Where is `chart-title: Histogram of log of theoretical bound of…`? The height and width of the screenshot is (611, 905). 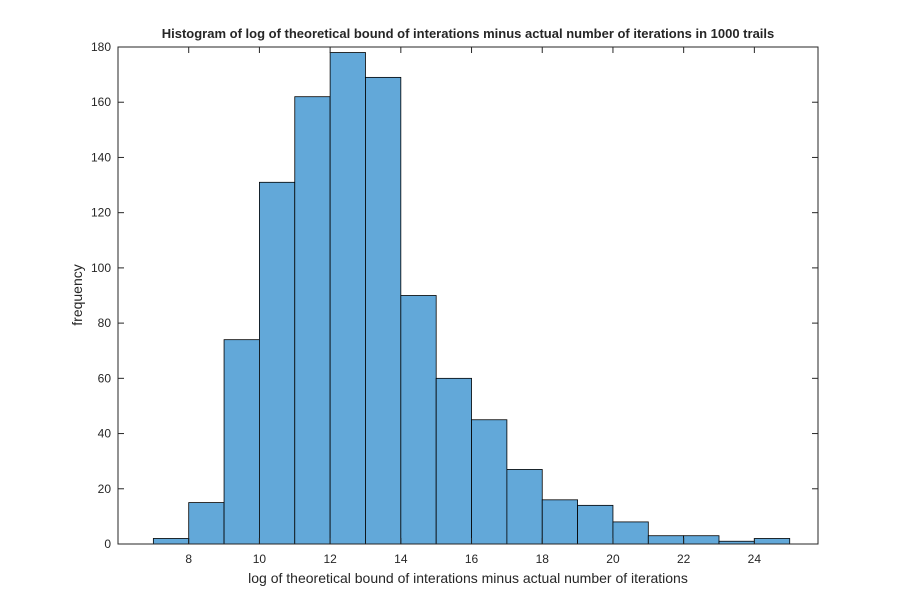
chart-title: Histogram of log of theoretical bound of… is located at coordinates (468, 33).